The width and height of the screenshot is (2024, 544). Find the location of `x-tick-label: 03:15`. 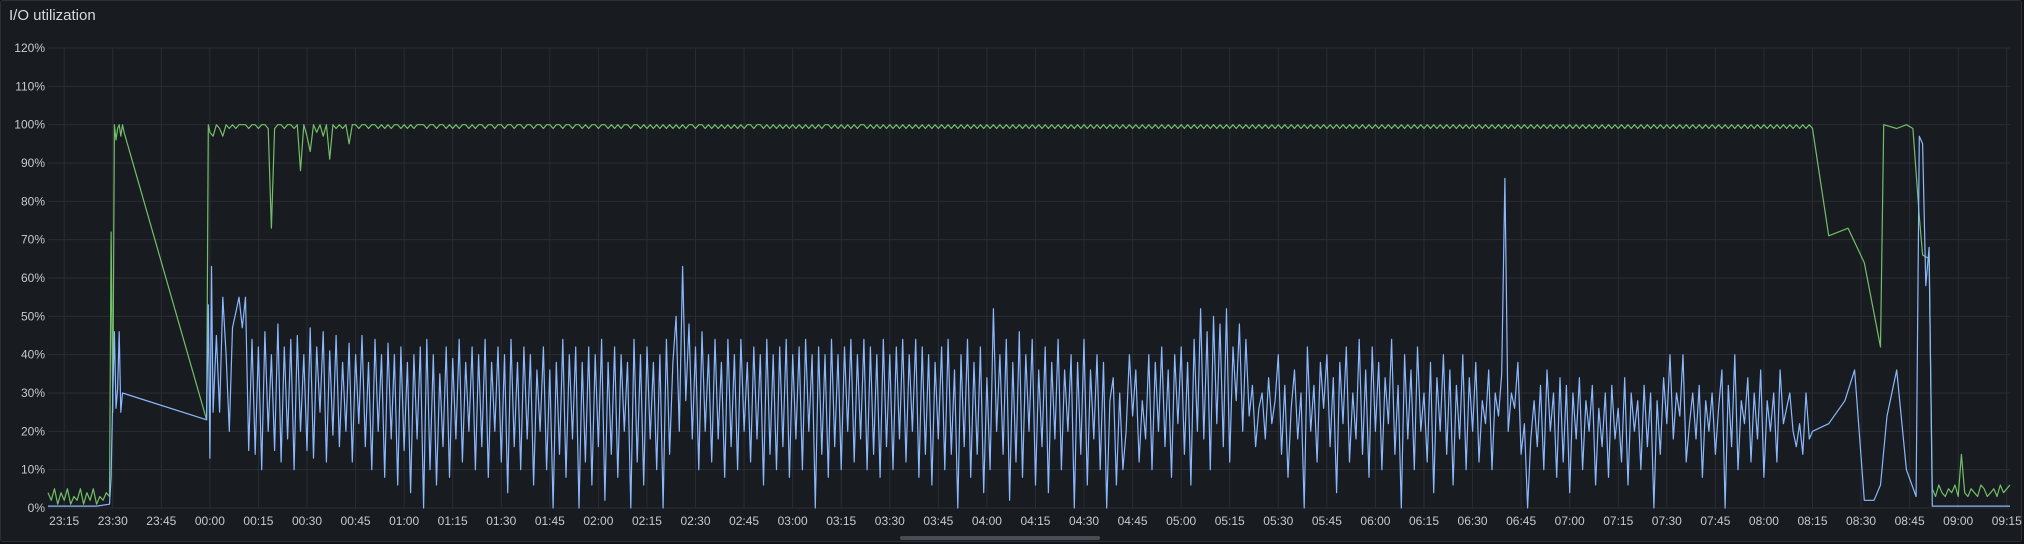

x-tick-label: 03:15 is located at coordinates (841, 521).